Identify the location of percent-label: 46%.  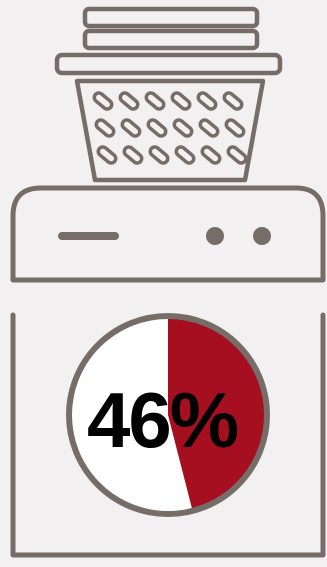
(162, 420).